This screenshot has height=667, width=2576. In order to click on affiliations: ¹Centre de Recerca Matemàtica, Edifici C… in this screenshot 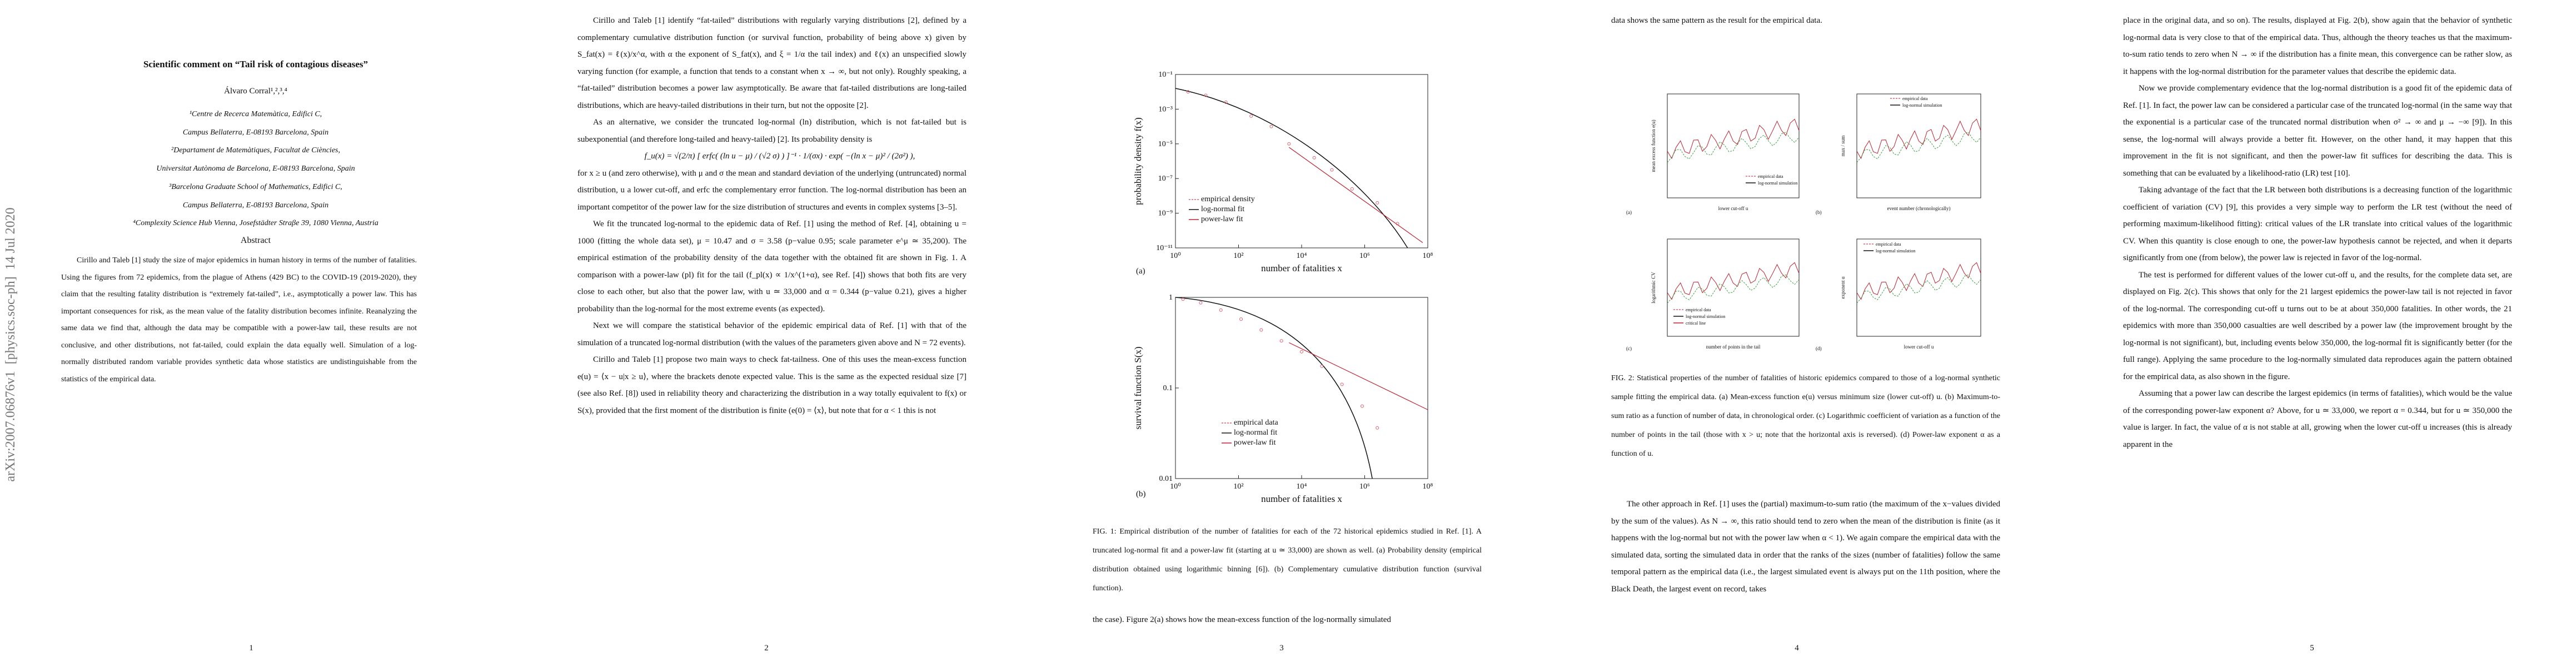, I will do `click(255, 169)`.